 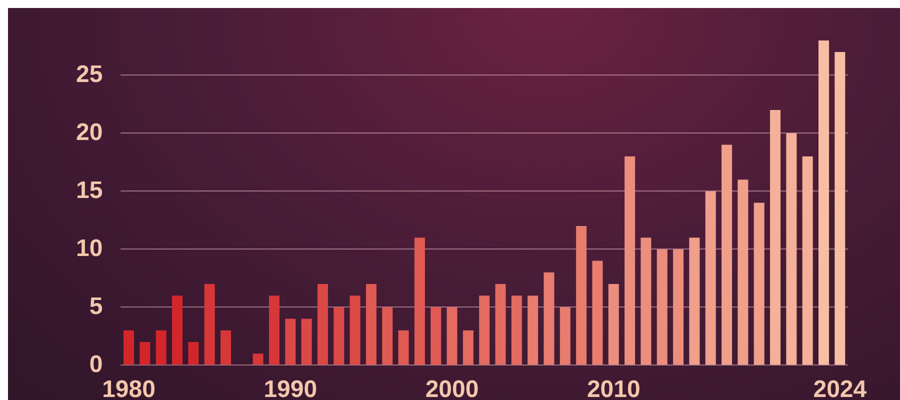 What do you see at coordinates (613, 388) in the screenshot?
I see `x-tick-label: 2010` at bounding box center [613, 388].